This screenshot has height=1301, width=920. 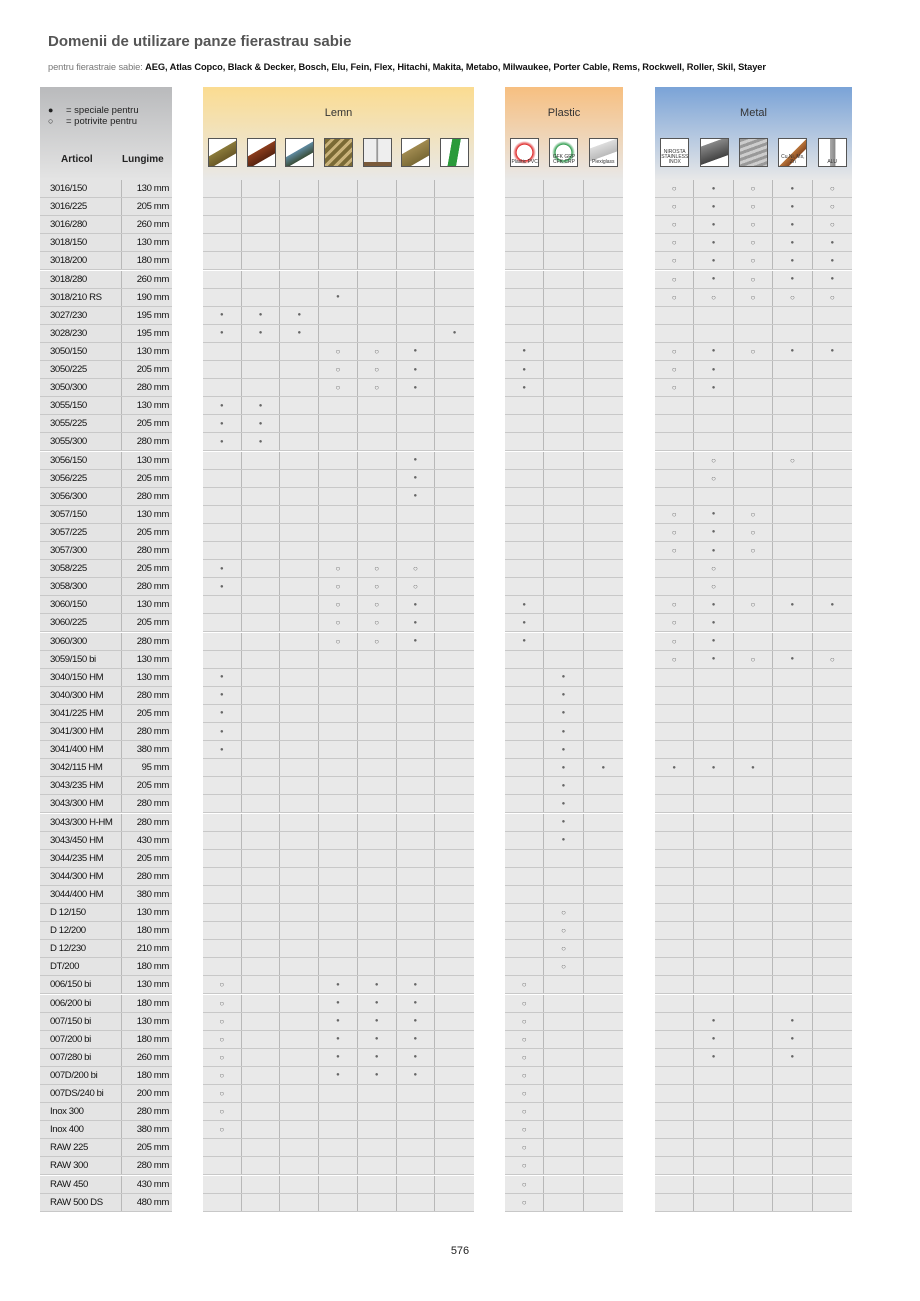 What do you see at coordinates (564, 460) in the screenshot?
I see `table-row-plastic` at bounding box center [564, 460].